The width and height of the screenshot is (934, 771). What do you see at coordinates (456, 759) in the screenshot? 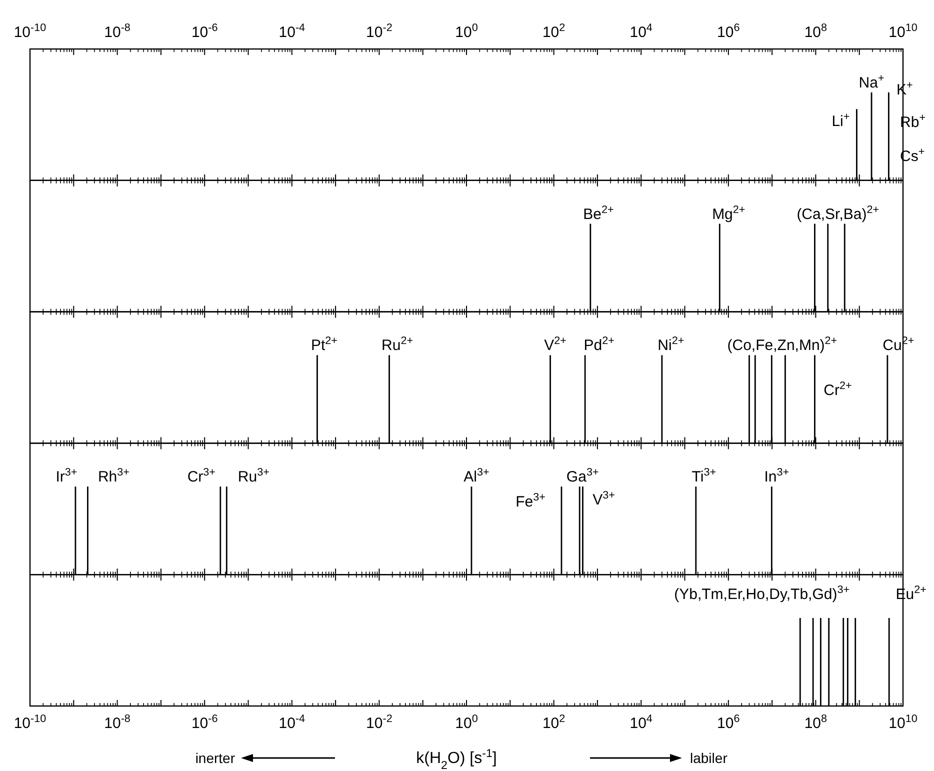
I see `x-axis-title: k(H$_{2}$O) [s$^{-1}$]` at bounding box center [456, 759].